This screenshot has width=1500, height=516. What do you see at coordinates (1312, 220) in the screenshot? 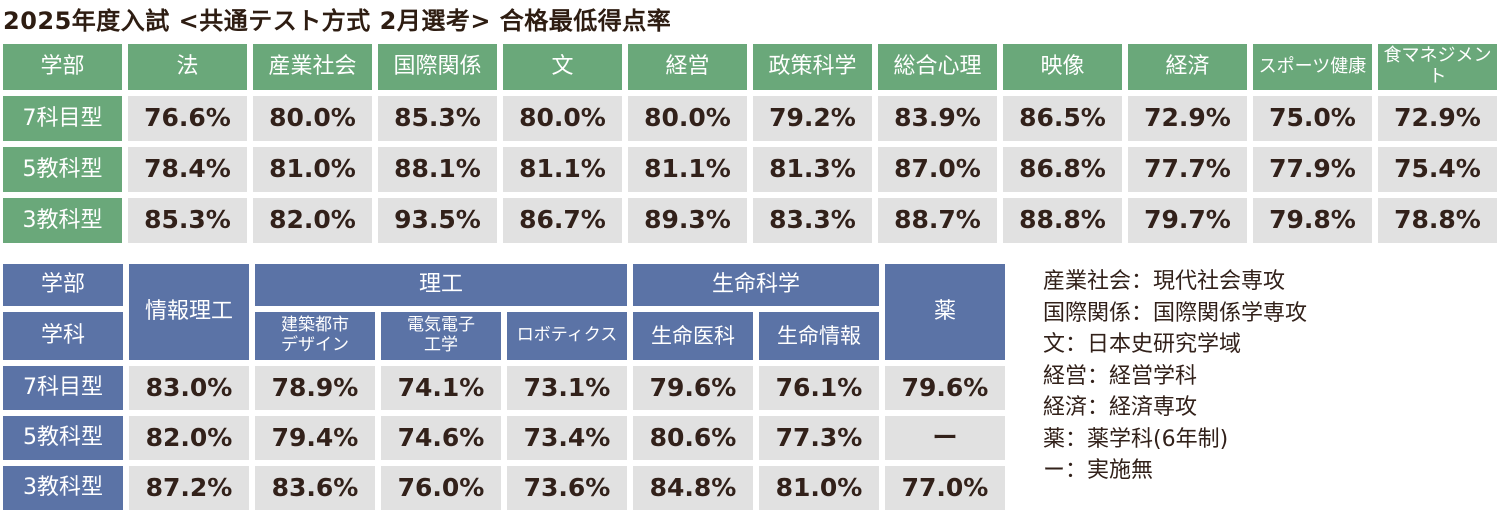
I see `table1-data-cell: 79.8%` at bounding box center [1312, 220].